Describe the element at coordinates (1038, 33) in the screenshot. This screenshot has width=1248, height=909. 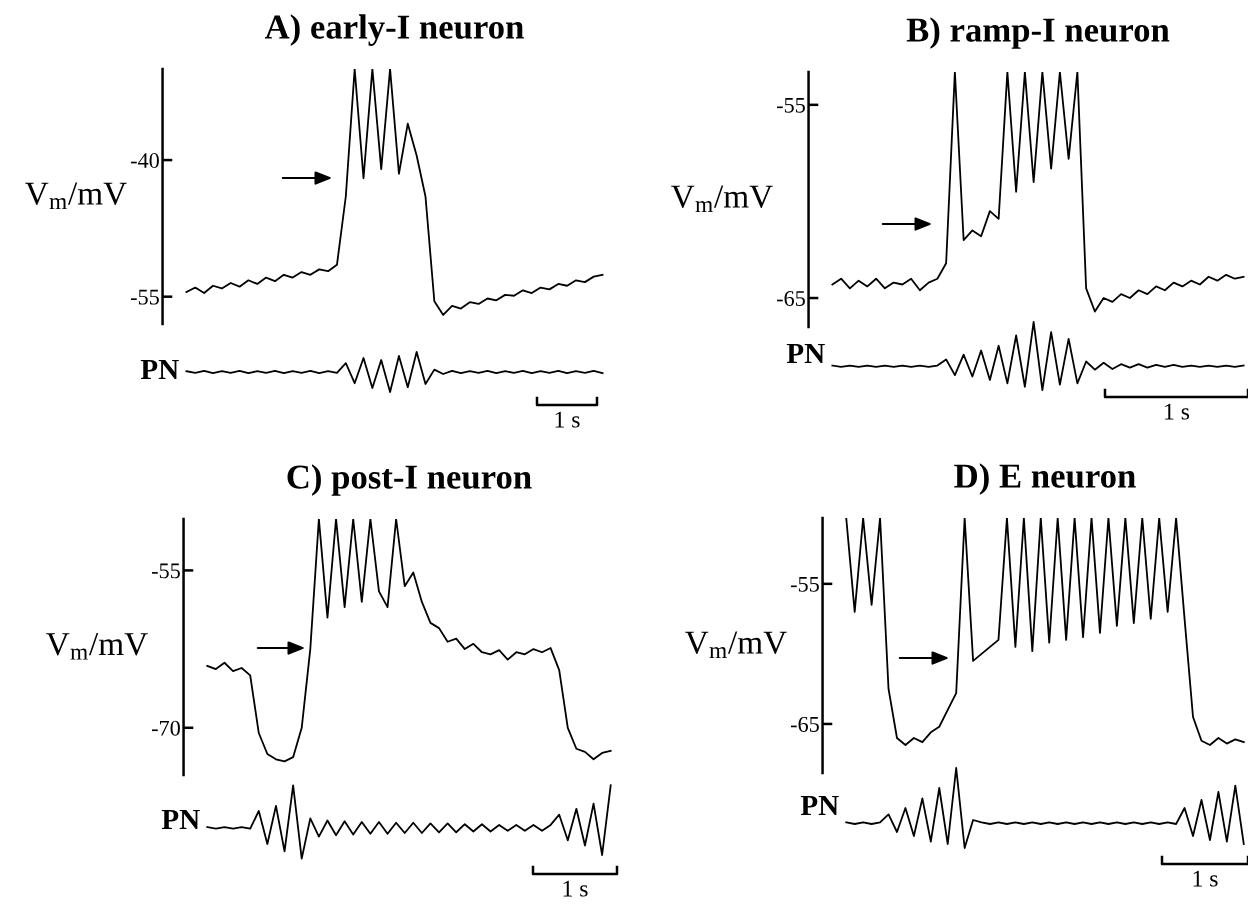
I see `chart-title: B) ramp-I neuron` at that location.